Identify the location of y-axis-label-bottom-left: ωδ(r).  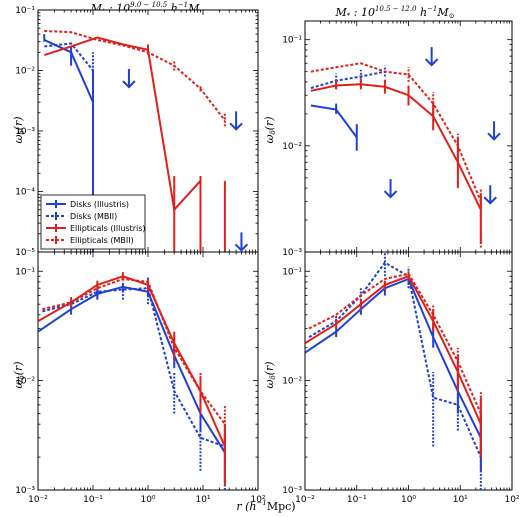
(19, 374).